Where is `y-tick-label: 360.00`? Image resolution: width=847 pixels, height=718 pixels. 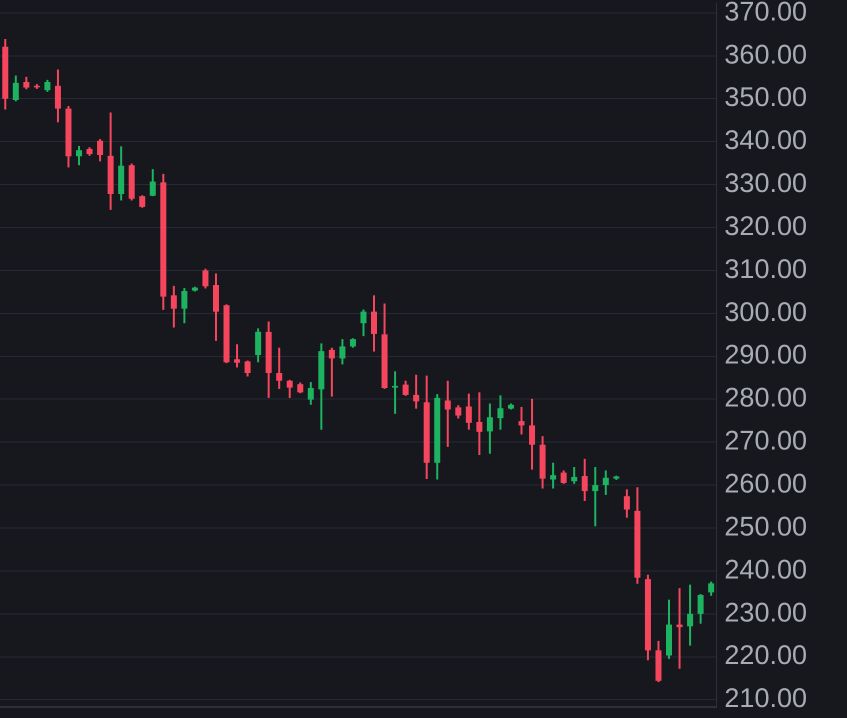 y-tick-label: 360.00 is located at coordinates (766, 54).